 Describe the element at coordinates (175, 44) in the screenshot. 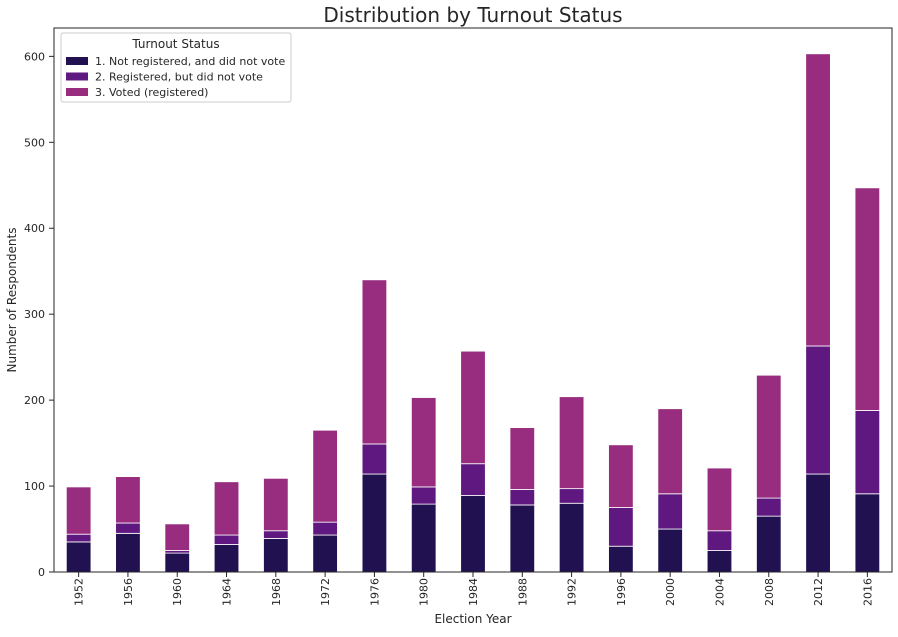

I see `legend-title: Turnout Status` at that location.